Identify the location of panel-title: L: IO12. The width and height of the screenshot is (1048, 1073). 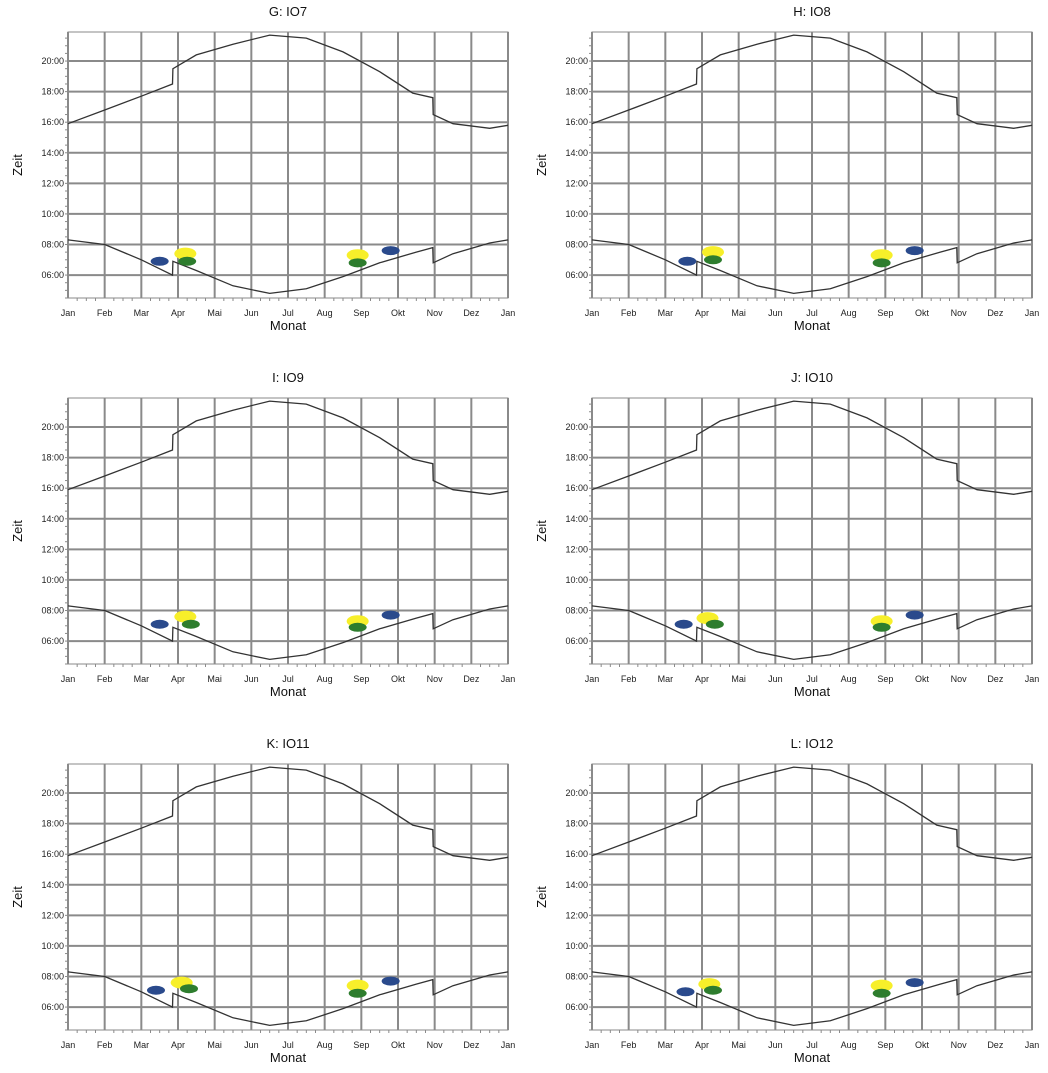
(812, 743).